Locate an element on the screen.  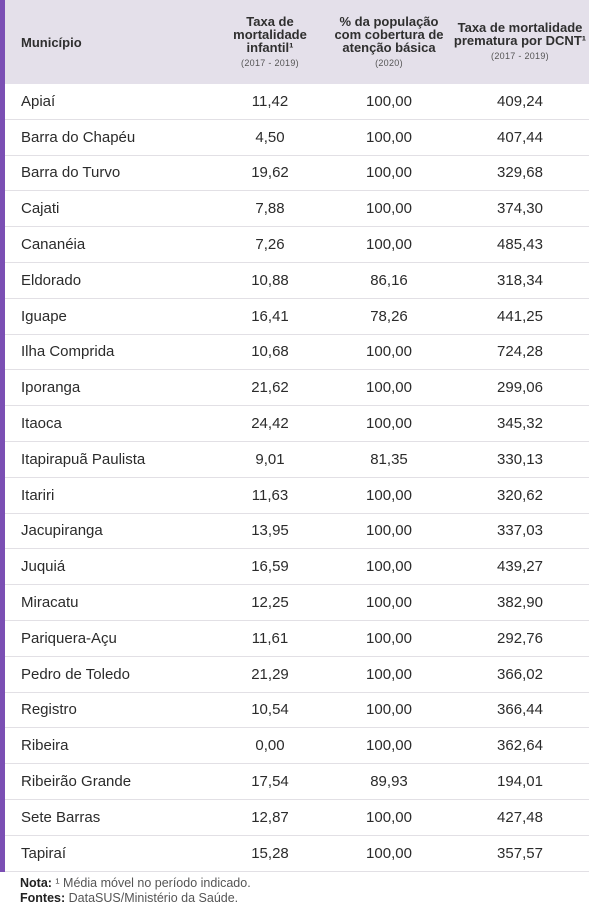
cell-municipio: Barra do Chapéu is located at coordinates (78, 137).